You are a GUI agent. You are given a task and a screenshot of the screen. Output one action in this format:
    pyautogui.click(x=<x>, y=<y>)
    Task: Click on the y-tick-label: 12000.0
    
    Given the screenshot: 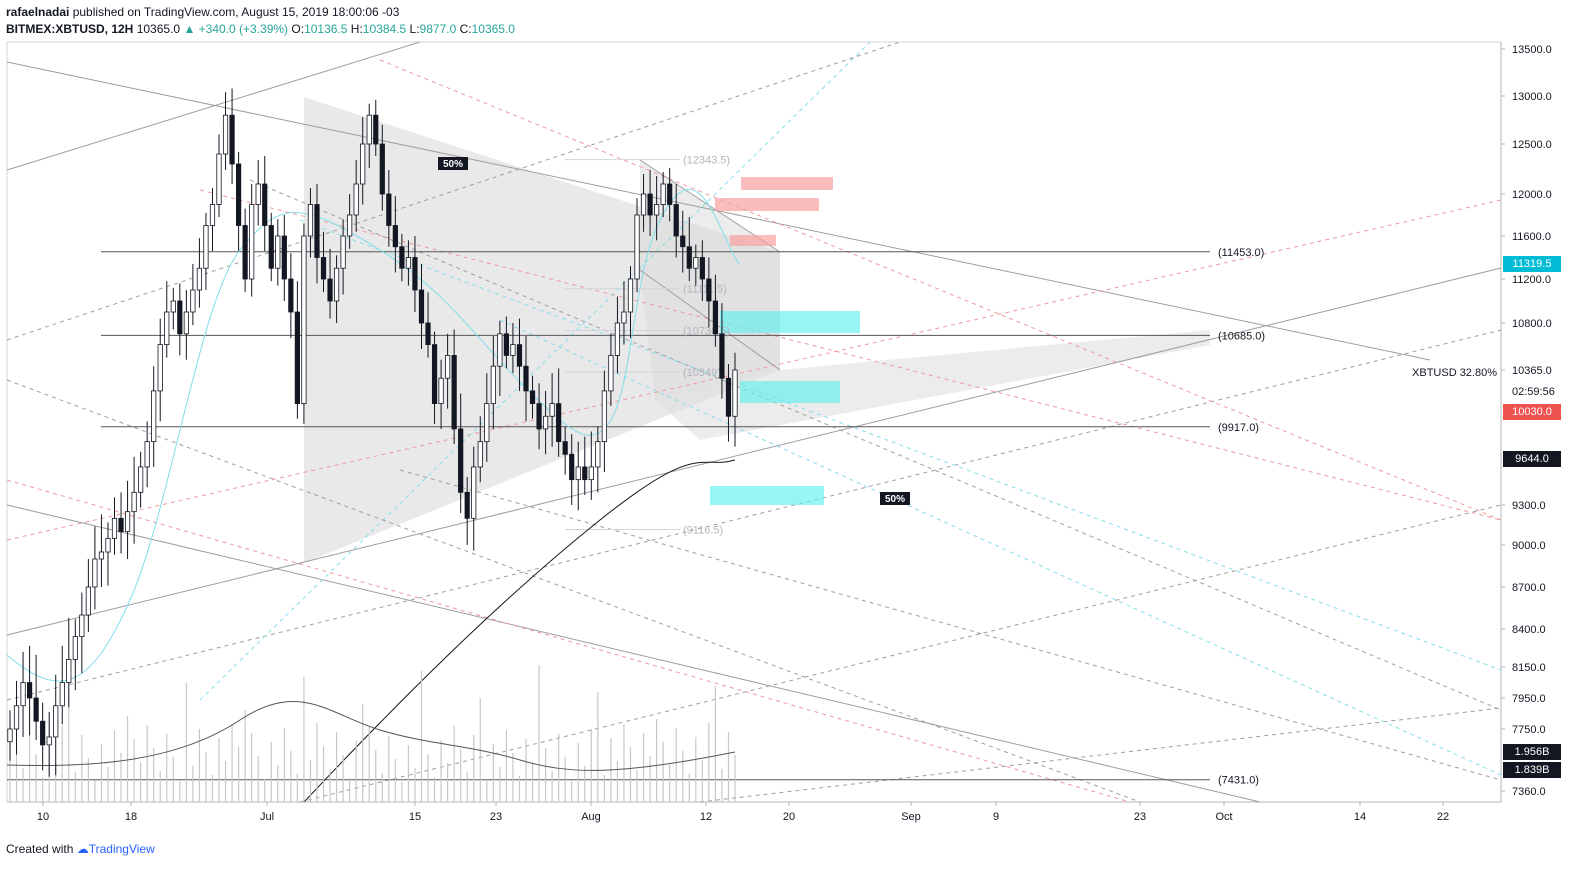 What is the action you would take?
    pyautogui.click(x=1532, y=195)
    